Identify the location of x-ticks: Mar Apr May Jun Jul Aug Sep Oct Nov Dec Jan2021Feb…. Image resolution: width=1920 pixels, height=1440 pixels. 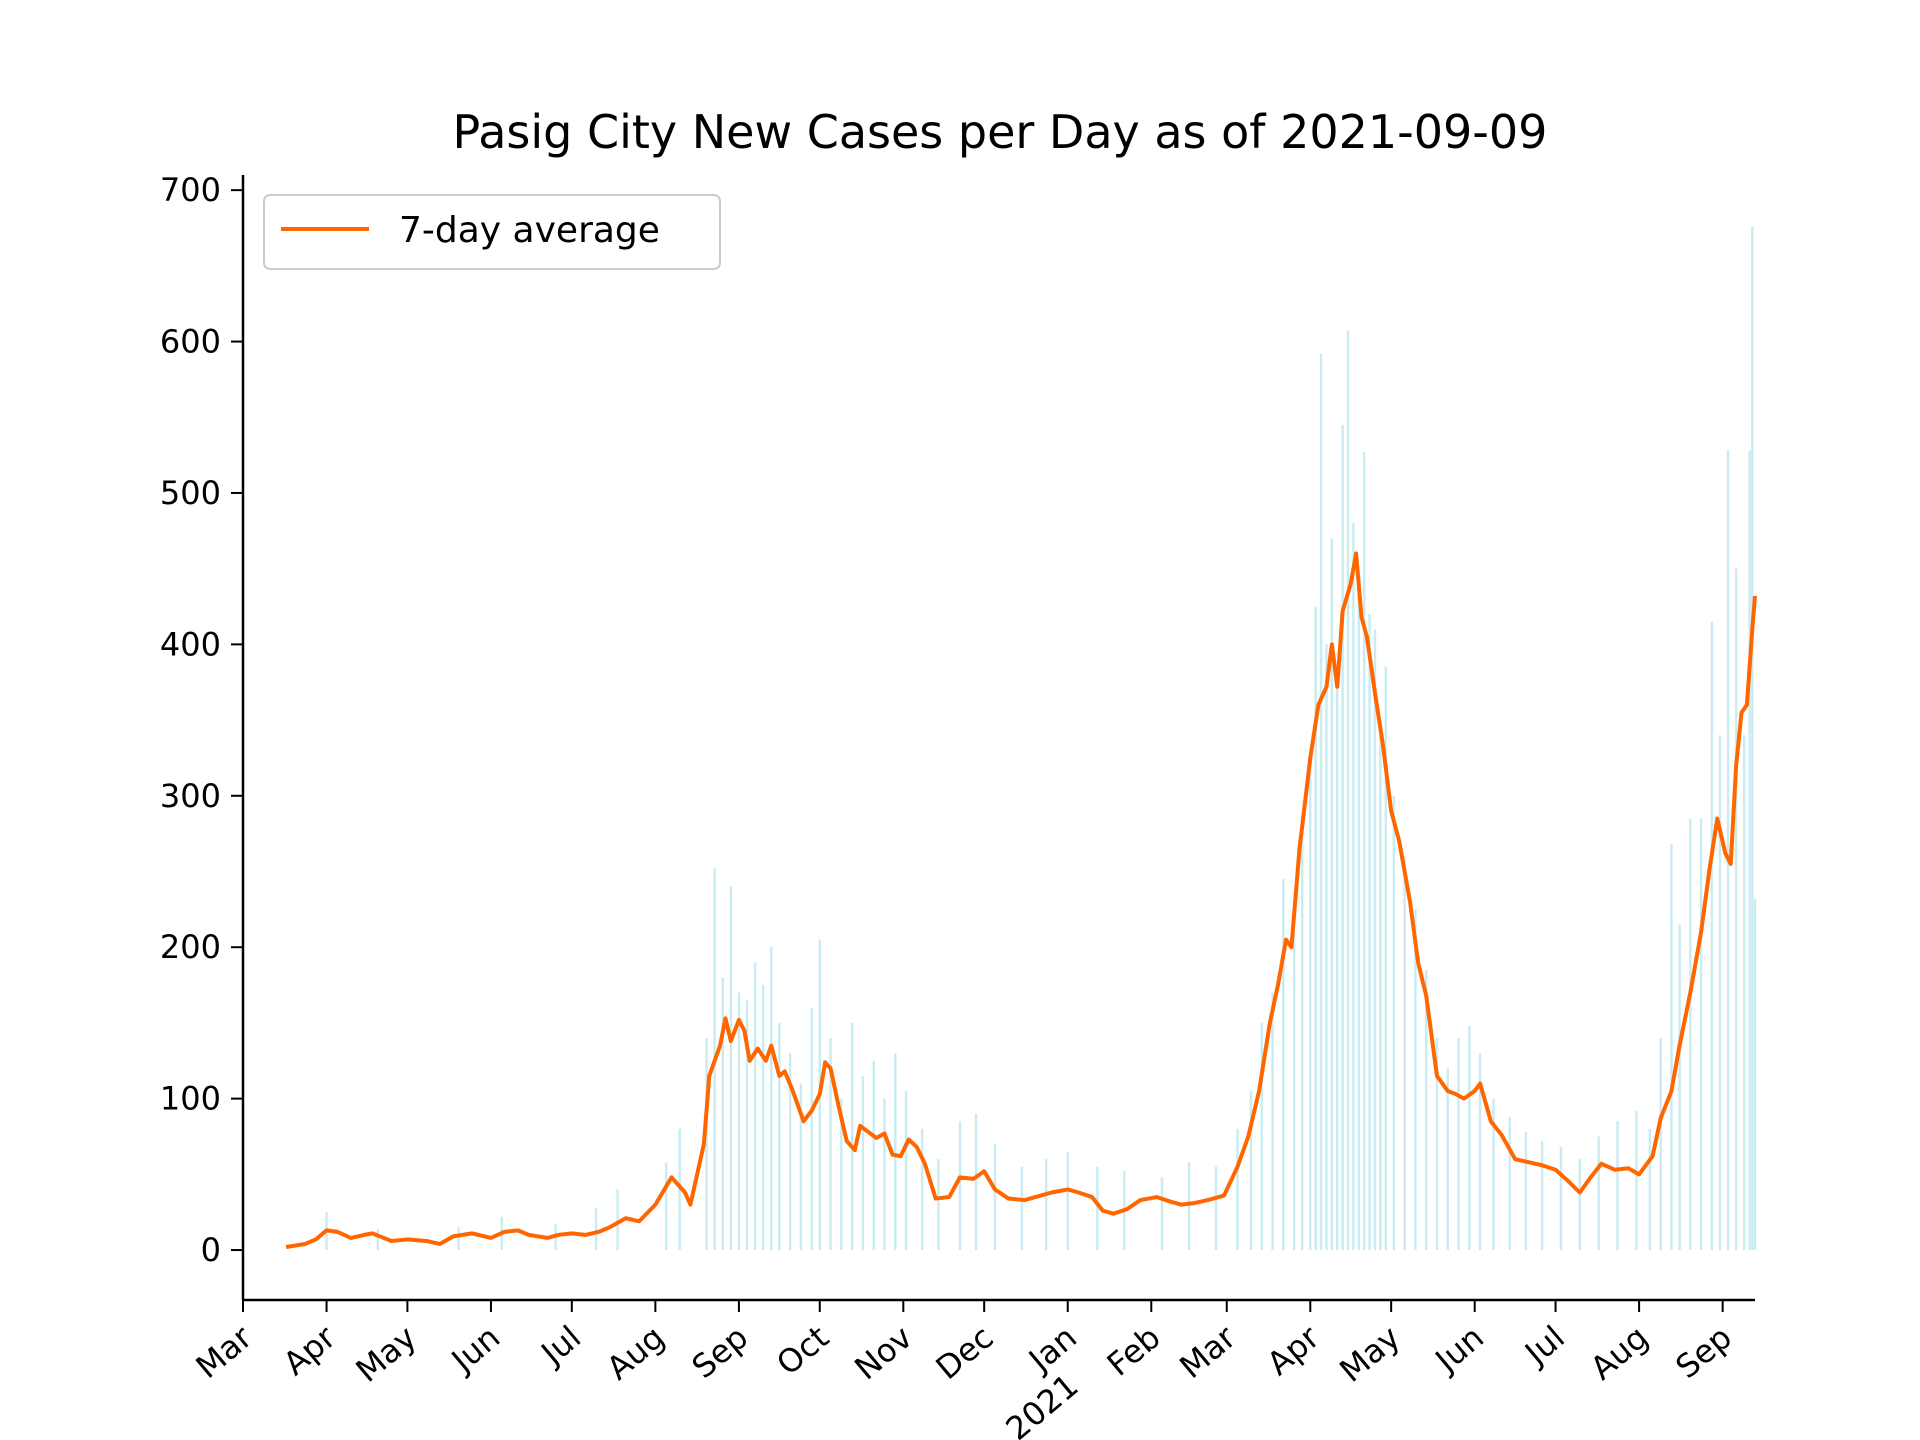
(964, 1370).